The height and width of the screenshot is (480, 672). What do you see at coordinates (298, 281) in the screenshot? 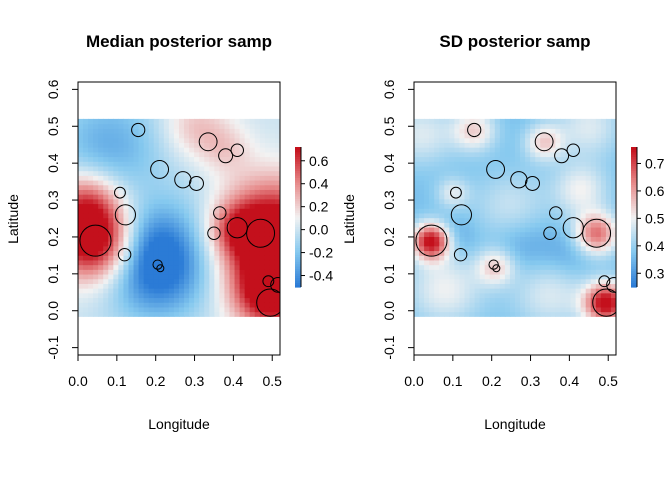
I see `colorbar-swatch` at bounding box center [298, 281].